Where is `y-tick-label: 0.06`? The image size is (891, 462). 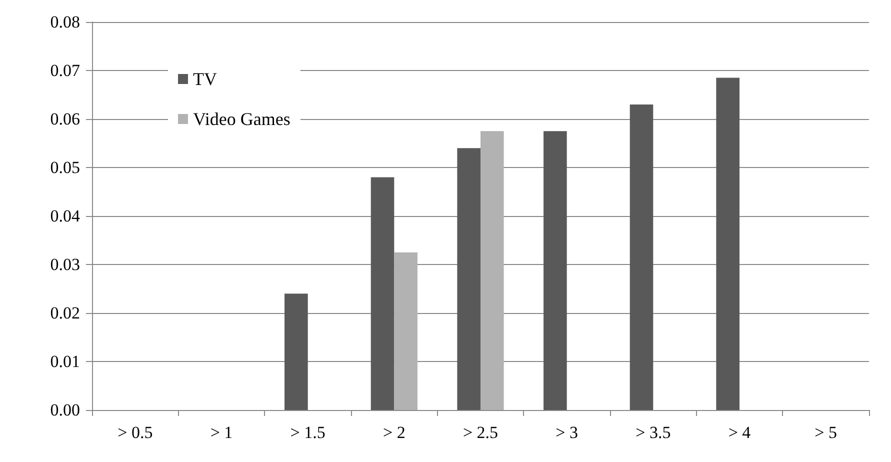 y-tick-label: 0.06 is located at coordinates (65, 119).